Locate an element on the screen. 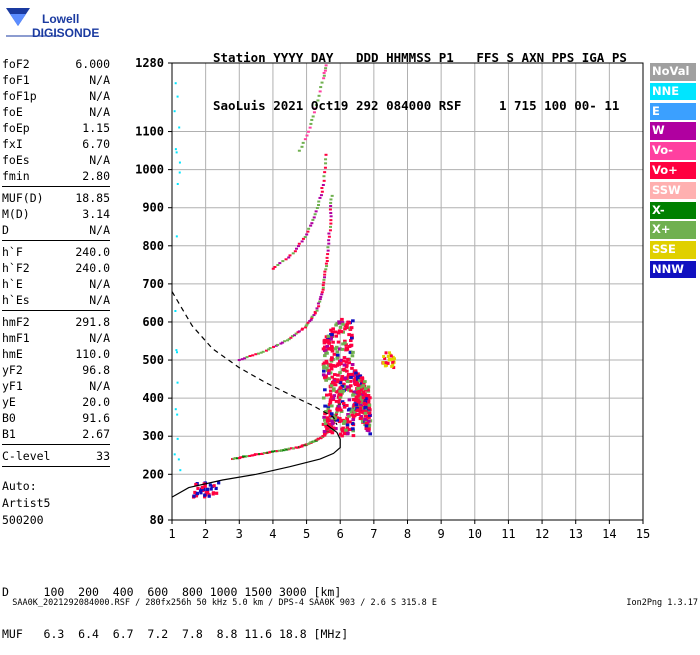 The image size is (700, 655). y-tick-label: 400 is located at coordinates (153, 398).